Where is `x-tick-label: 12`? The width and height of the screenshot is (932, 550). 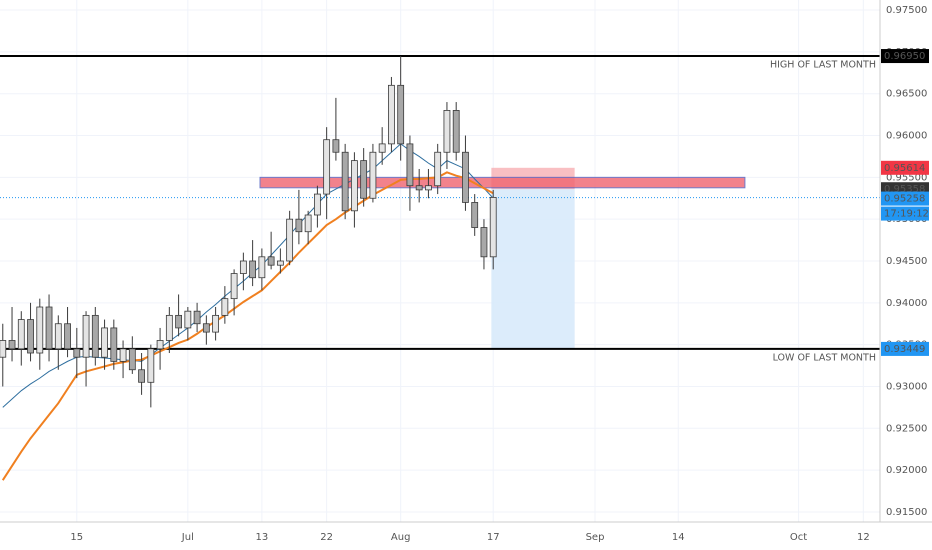
x-tick-label: 12 is located at coordinates (863, 537).